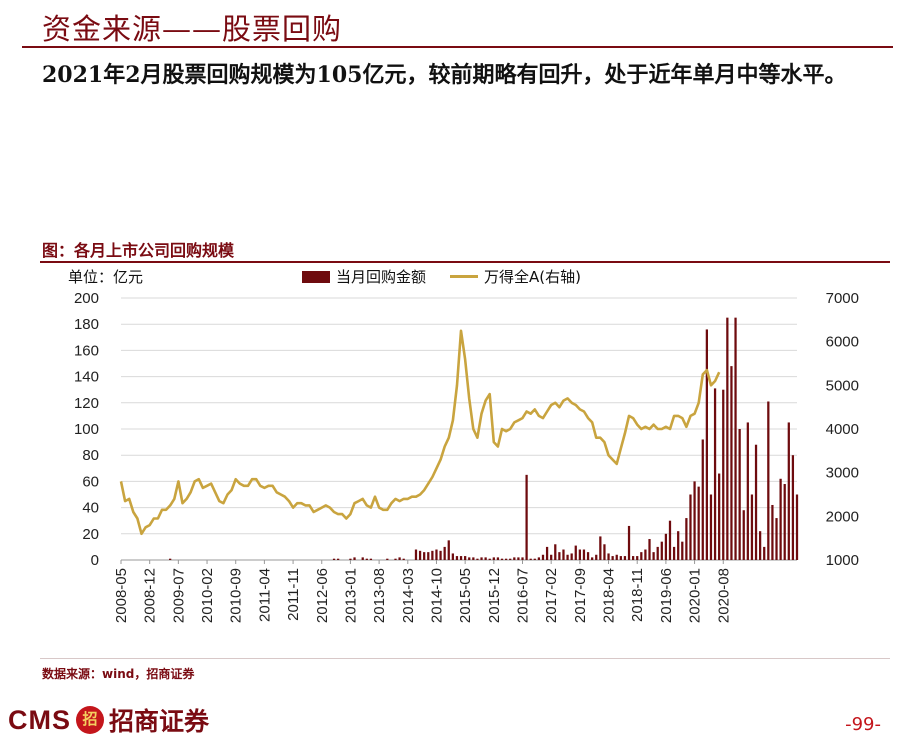 The image size is (897, 739). What do you see at coordinates (457, 47) in the screenshot?
I see `title-divider` at bounding box center [457, 47].